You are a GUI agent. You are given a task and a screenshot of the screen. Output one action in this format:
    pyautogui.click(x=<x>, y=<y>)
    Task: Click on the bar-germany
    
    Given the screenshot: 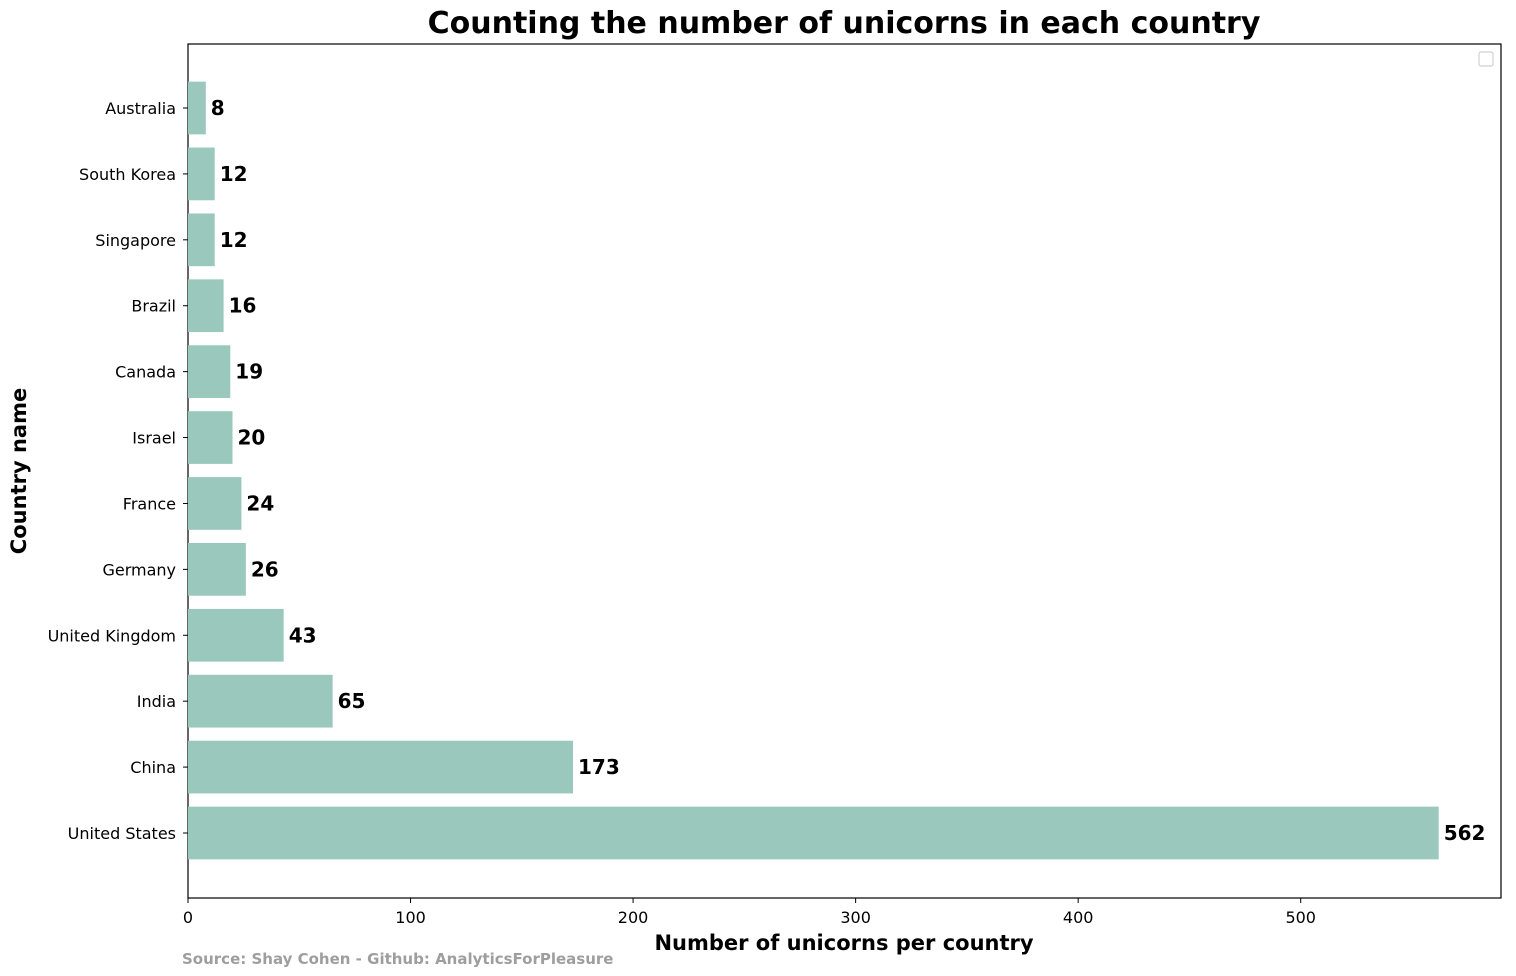 What is the action you would take?
    pyautogui.click(x=217, y=569)
    